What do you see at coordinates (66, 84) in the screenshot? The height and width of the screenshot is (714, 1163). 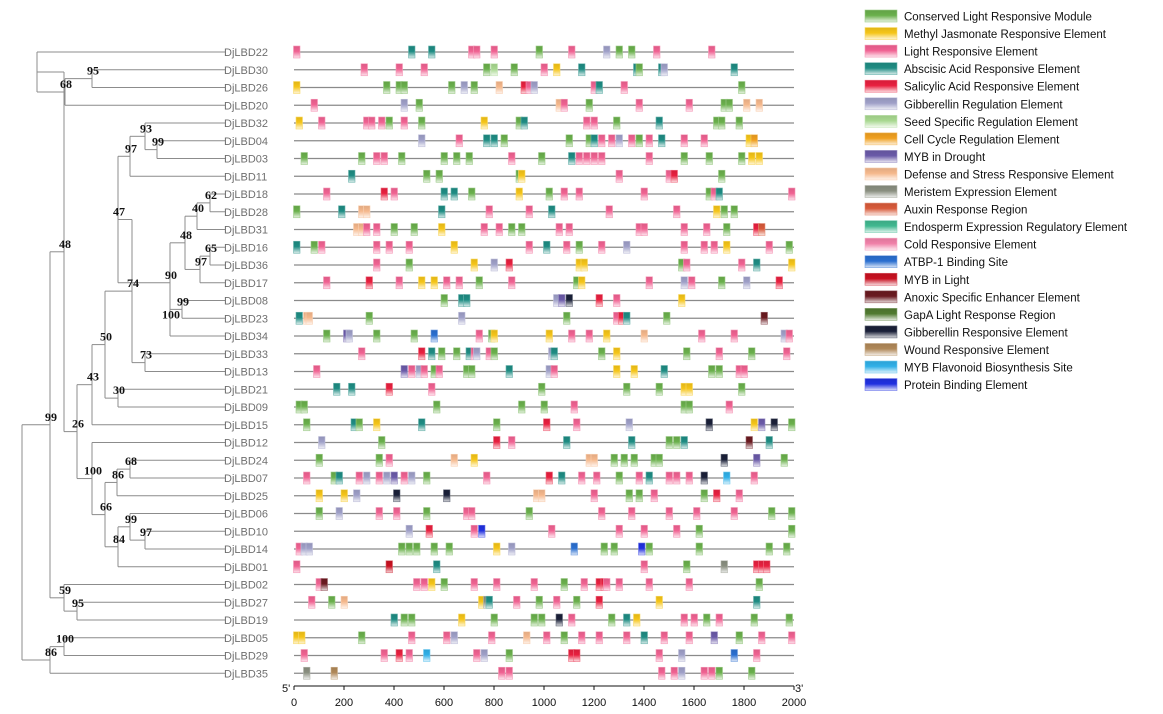 I see `bootstrap-label: 68` at bounding box center [66, 84].